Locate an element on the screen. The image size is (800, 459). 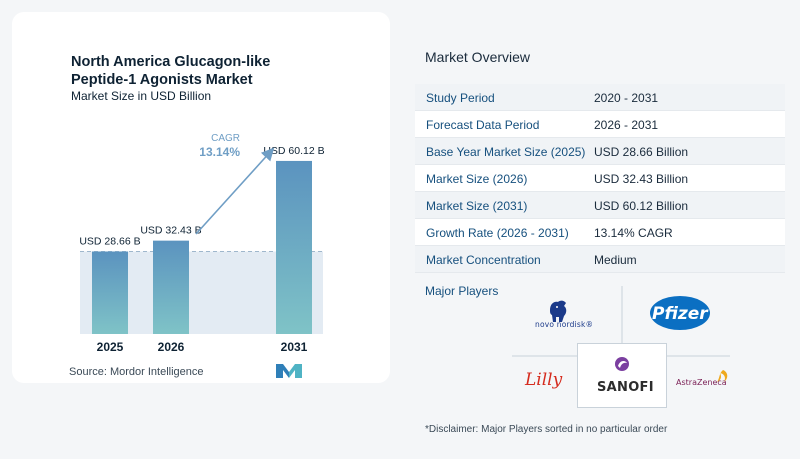
overview-row-study-period: Study Period 2020 - 2031 is located at coordinates (600, 97).